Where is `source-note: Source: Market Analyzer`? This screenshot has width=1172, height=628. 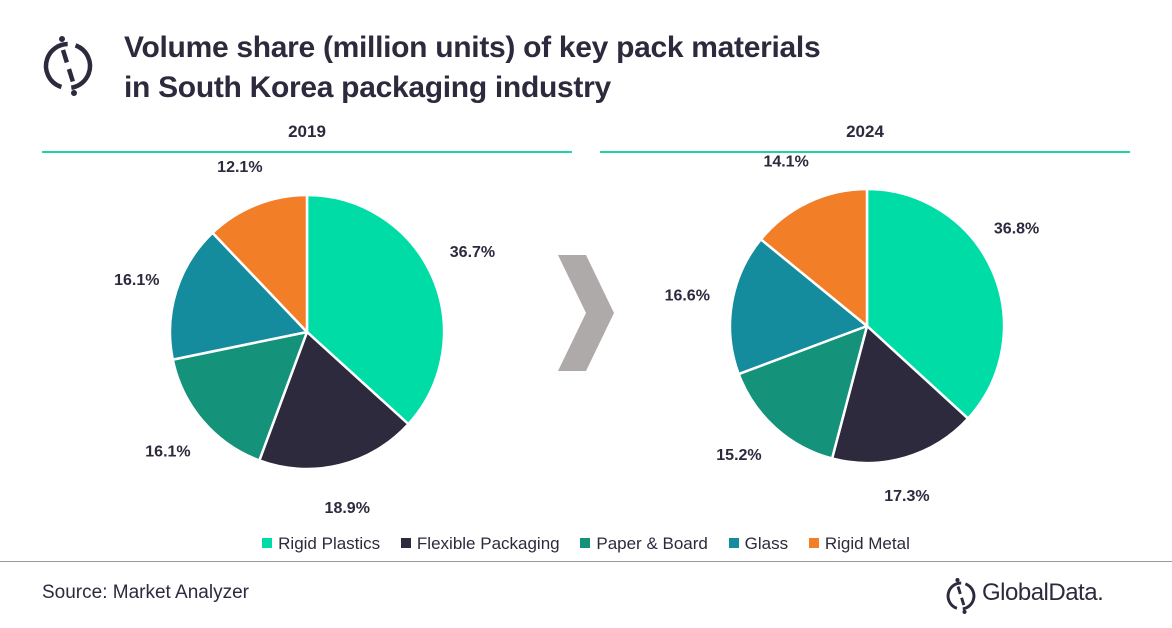 source-note: Source: Market Analyzer is located at coordinates (145, 592).